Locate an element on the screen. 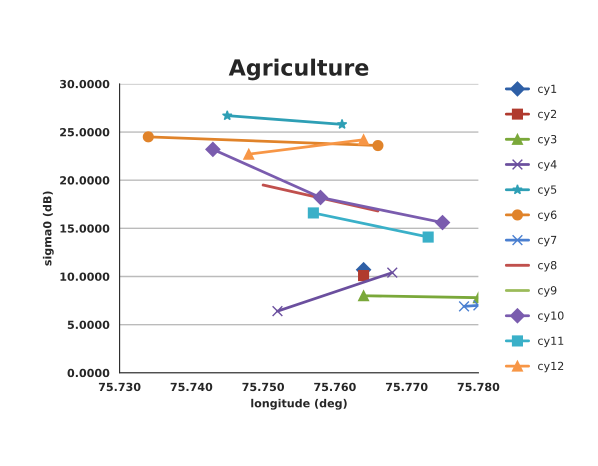  legend-label: cy12 is located at coordinates (551, 367).